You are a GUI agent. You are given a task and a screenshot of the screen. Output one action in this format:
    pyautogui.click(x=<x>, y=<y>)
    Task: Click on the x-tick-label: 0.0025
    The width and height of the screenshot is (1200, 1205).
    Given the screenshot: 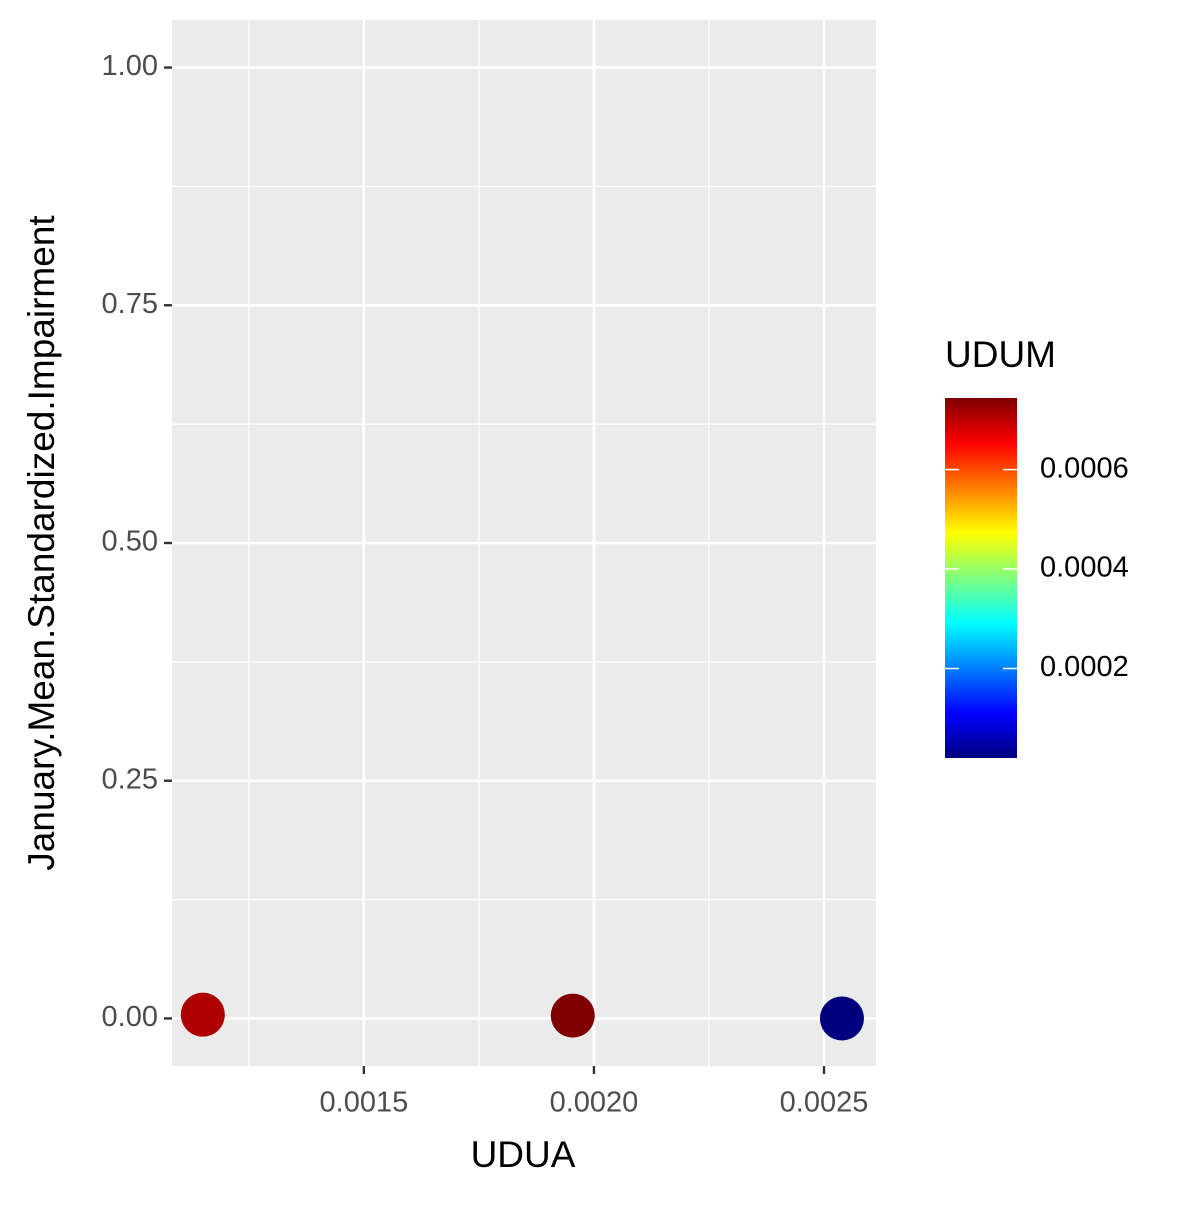 What is the action you would take?
    pyautogui.click(x=824, y=1103)
    